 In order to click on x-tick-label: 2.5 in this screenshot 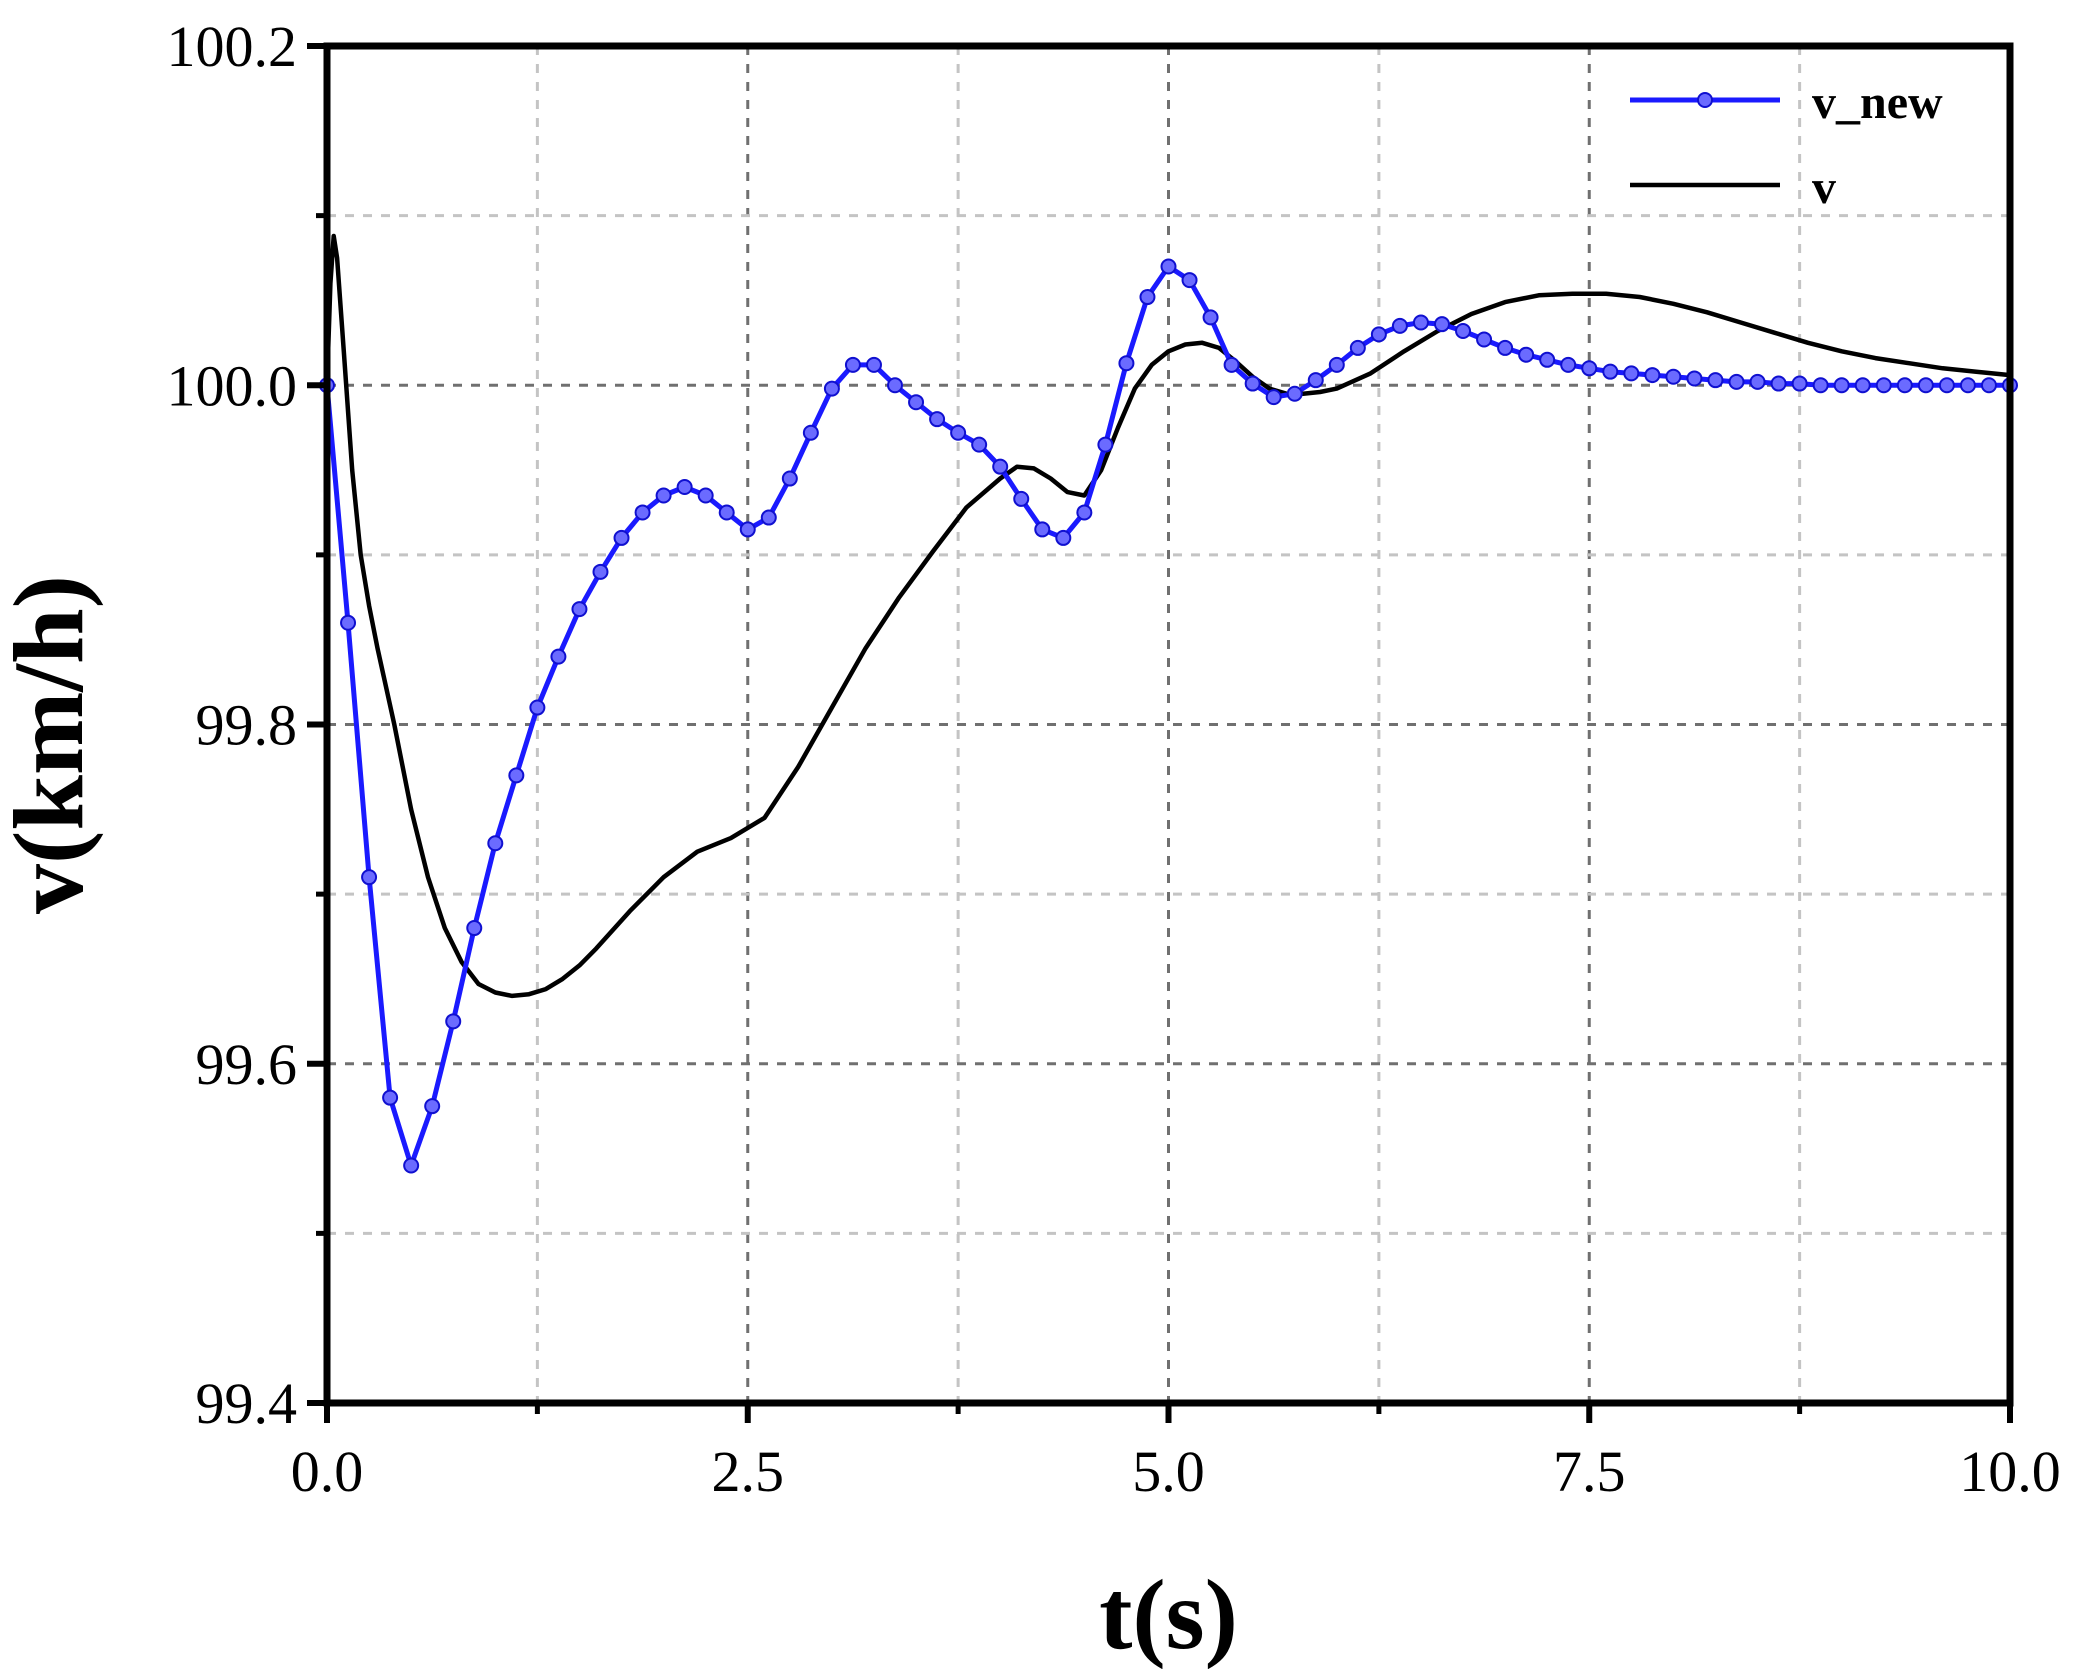, I will do `click(748, 1471)`.